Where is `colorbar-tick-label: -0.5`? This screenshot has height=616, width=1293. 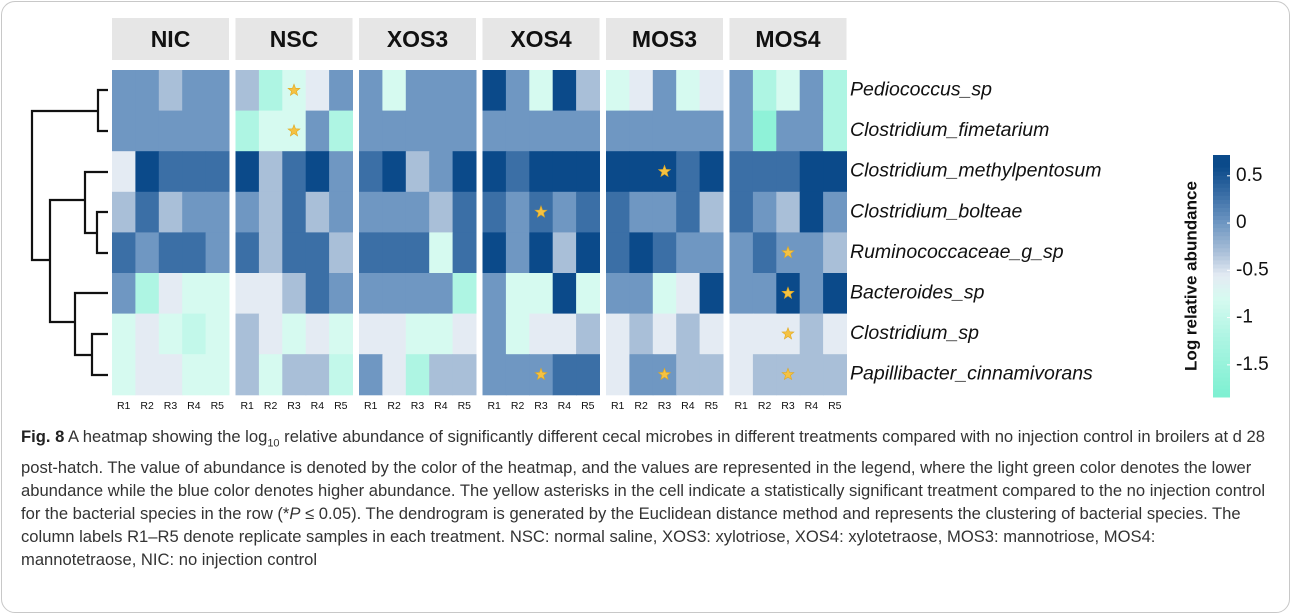 colorbar-tick-label: -0.5 is located at coordinates (1252, 269).